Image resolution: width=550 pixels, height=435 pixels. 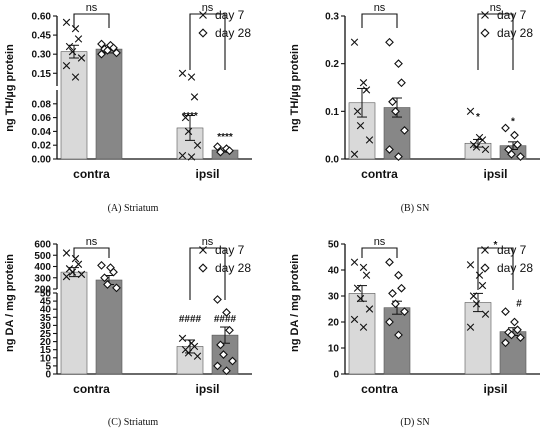 I want to click on panel-c-y-axis-label: ng DA / mg protein, so click(x=10, y=303).